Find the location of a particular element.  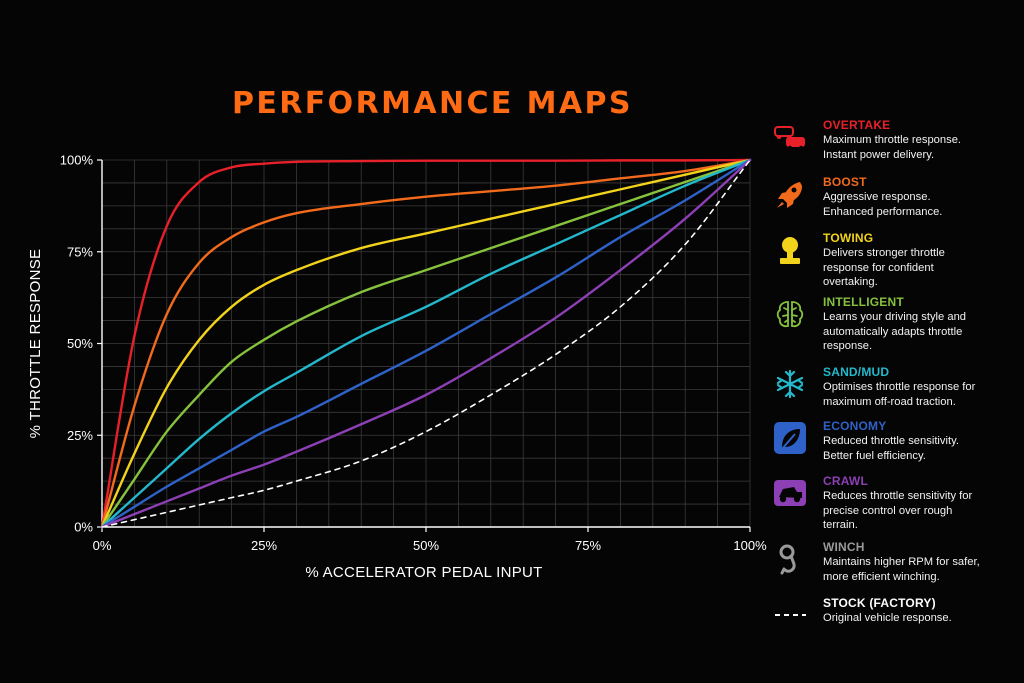

legend-description: Original vehicle response. is located at coordinates (918, 618).